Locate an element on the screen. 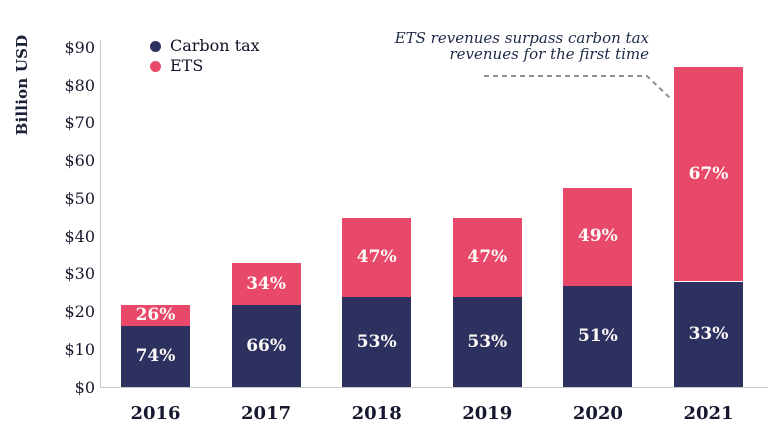 Image resolution: width=771 pixels, height=436 pixels. x-tick-label-2021: 2021 is located at coordinates (708, 413).